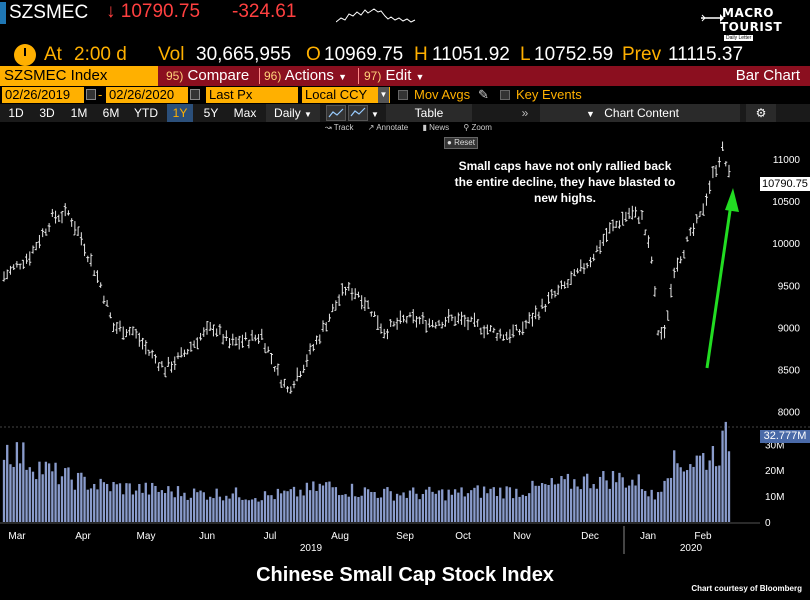 Image resolution: width=810 pixels, height=600 pixels. I want to click on at-label: At, so click(53, 54).